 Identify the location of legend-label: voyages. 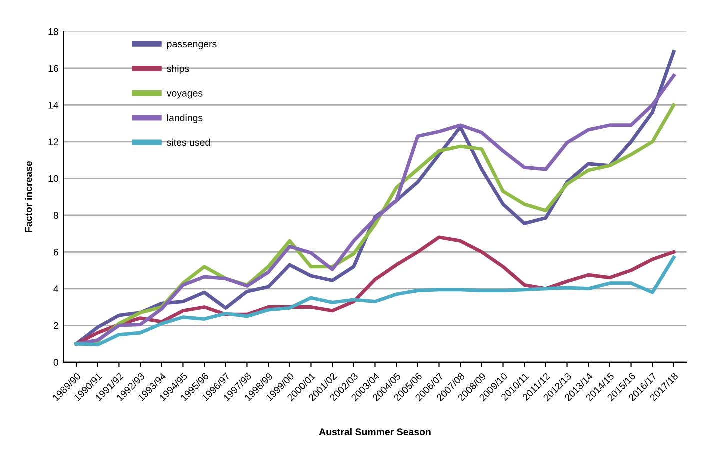
(184, 95).